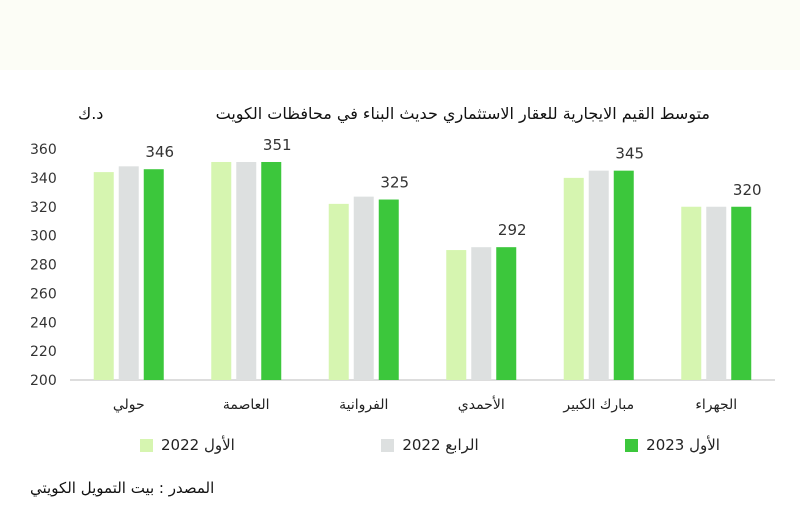  I want to click on data-label: 346, so click(159, 152).